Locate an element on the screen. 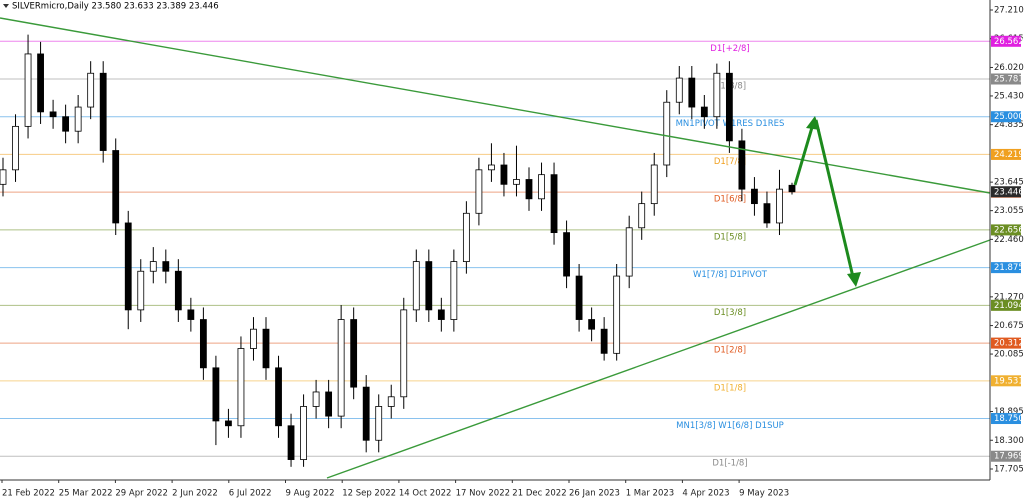  y-tick-label: 17.705 is located at coordinates (1009, 469).